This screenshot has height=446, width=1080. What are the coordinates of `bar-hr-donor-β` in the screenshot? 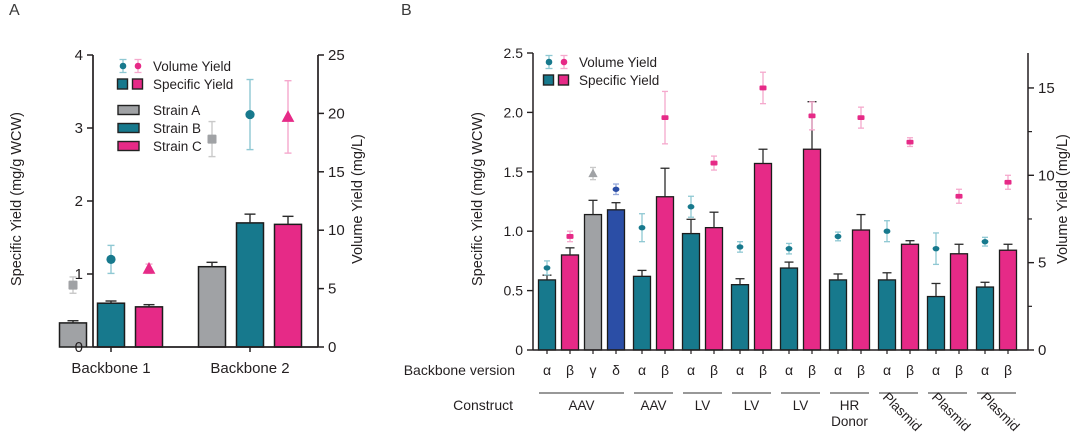 It's located at (861, 290).